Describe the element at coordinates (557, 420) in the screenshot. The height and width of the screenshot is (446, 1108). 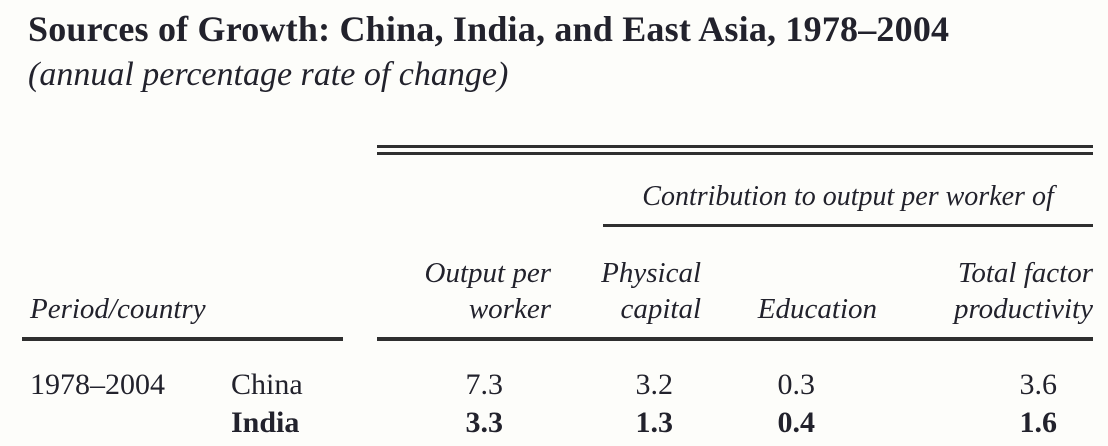
I see `table-row-india: India 3.3 1.3 0.4 1.6` at that location.